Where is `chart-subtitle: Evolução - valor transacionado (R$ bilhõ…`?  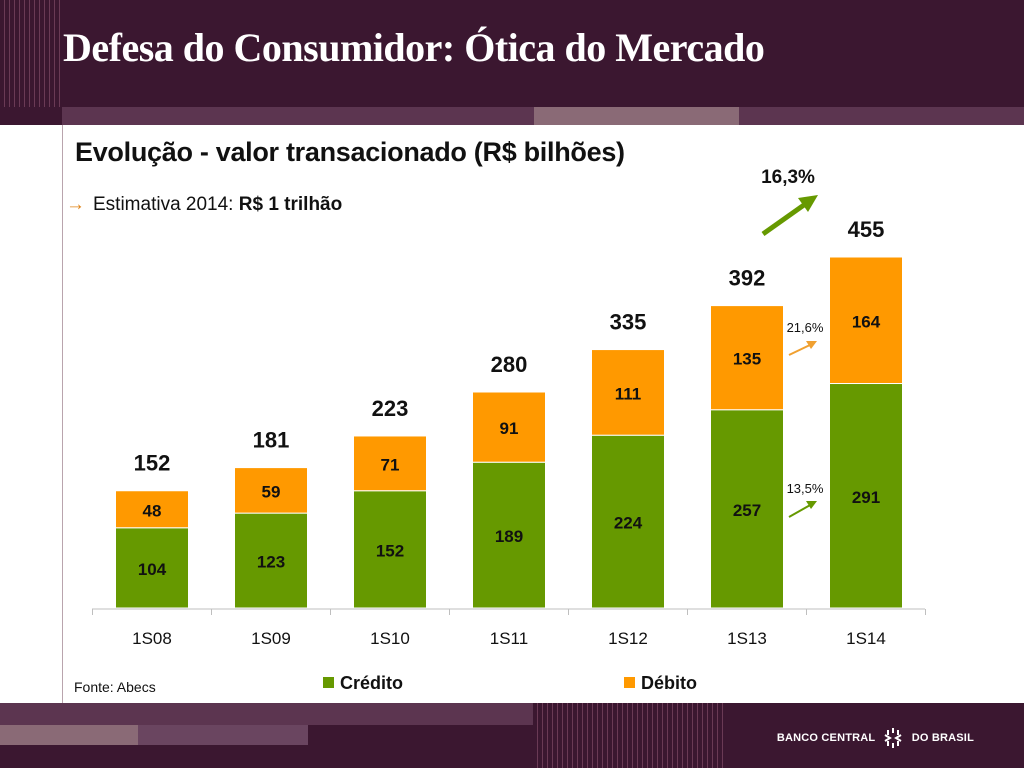
chart-subtitle: Evolução - valor transacionado (R$ bilhõ… is located at coordinates (350, 152).